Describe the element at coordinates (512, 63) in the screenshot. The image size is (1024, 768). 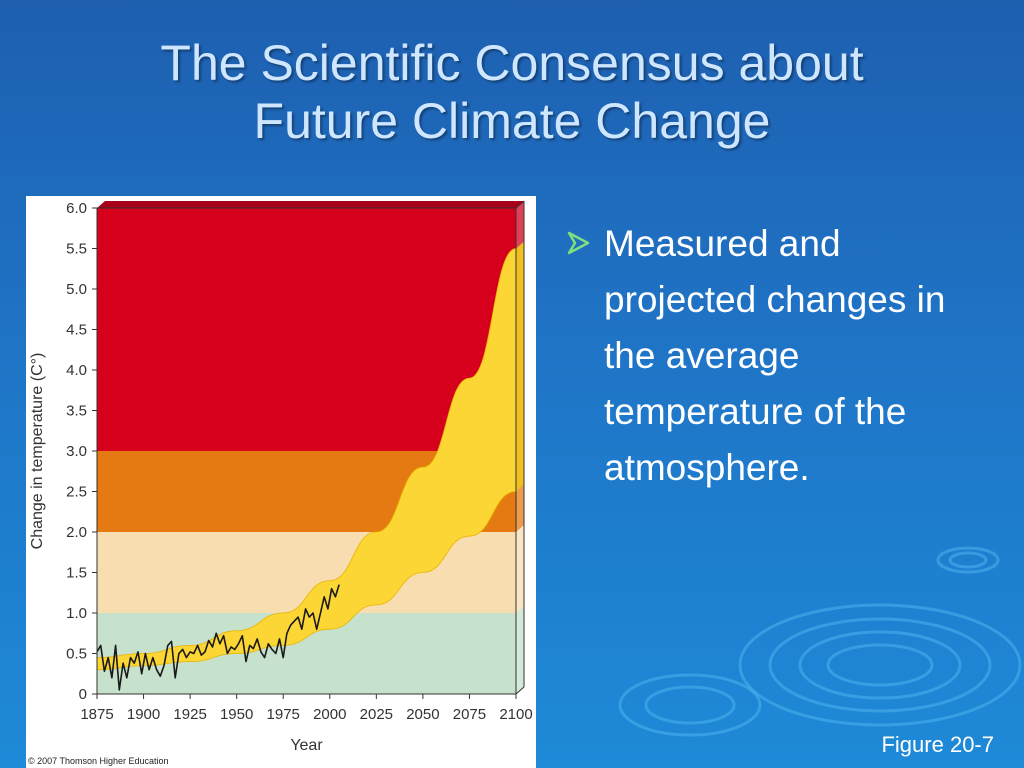
I see `slide-title-line-1: The Scientific Consensus about` at that location.